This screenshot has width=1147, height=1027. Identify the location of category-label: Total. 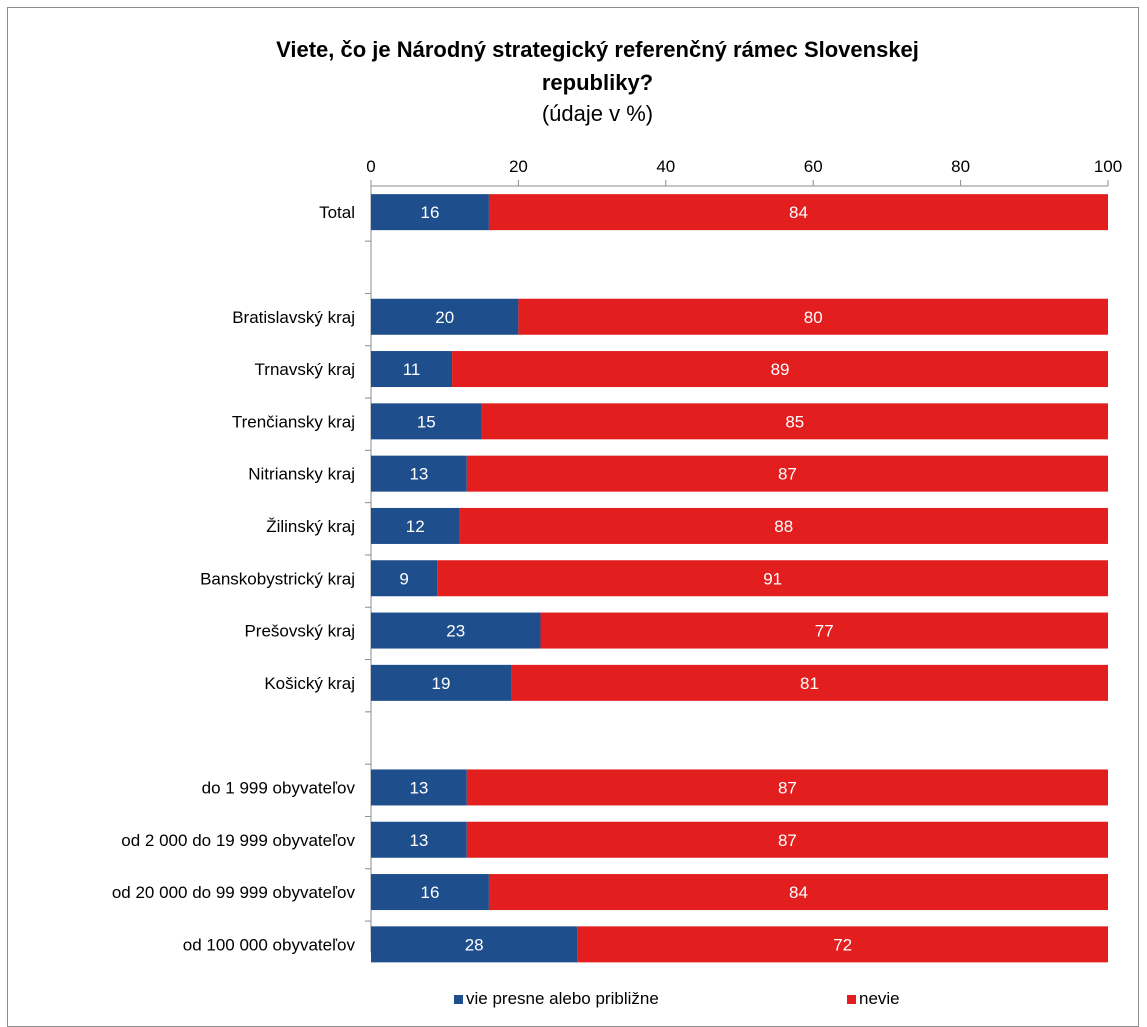
(337, 212).